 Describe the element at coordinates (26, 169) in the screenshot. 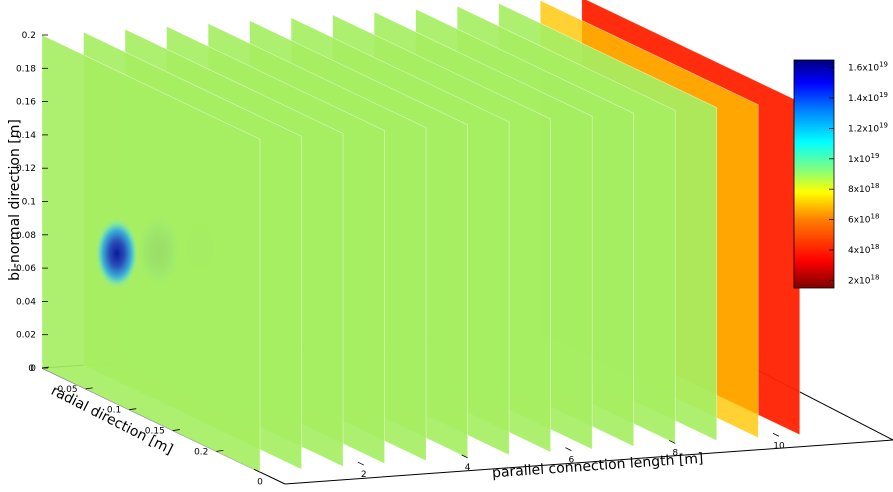

I see `z-tick-label: 0.12` at that location.